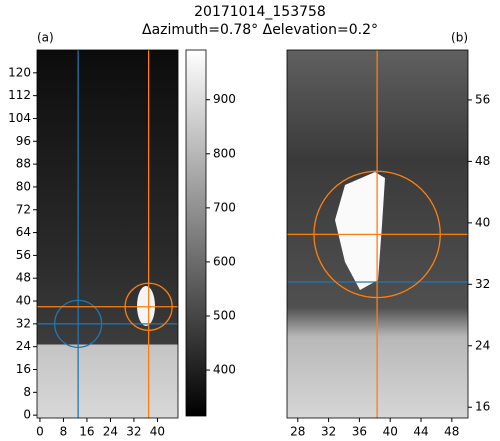 The width and height of the screenshot is (500, 441). Describe the element at coordinates (23, 232) in the screenshot. I see `y-tick-label: 64` at that location.